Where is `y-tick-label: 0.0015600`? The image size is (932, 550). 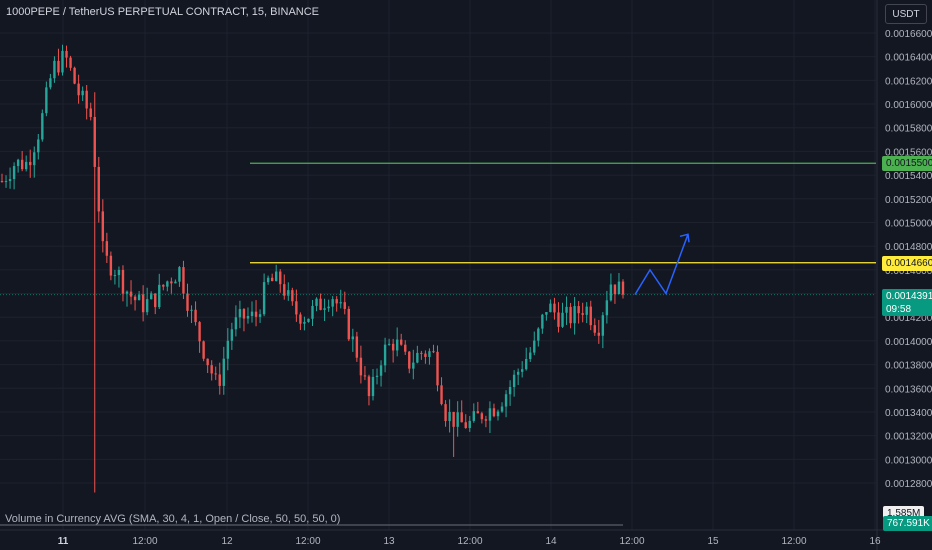
y-tick-label: 0.0015600 is located at coordinates (908, 152).